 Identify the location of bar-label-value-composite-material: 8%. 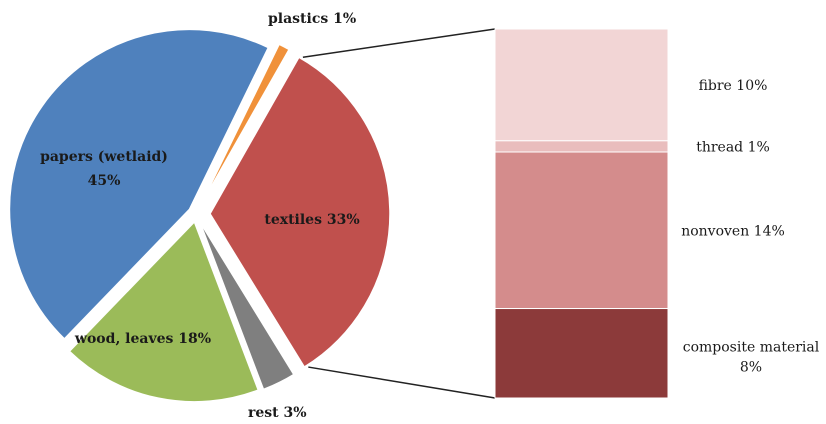
(751, 367).